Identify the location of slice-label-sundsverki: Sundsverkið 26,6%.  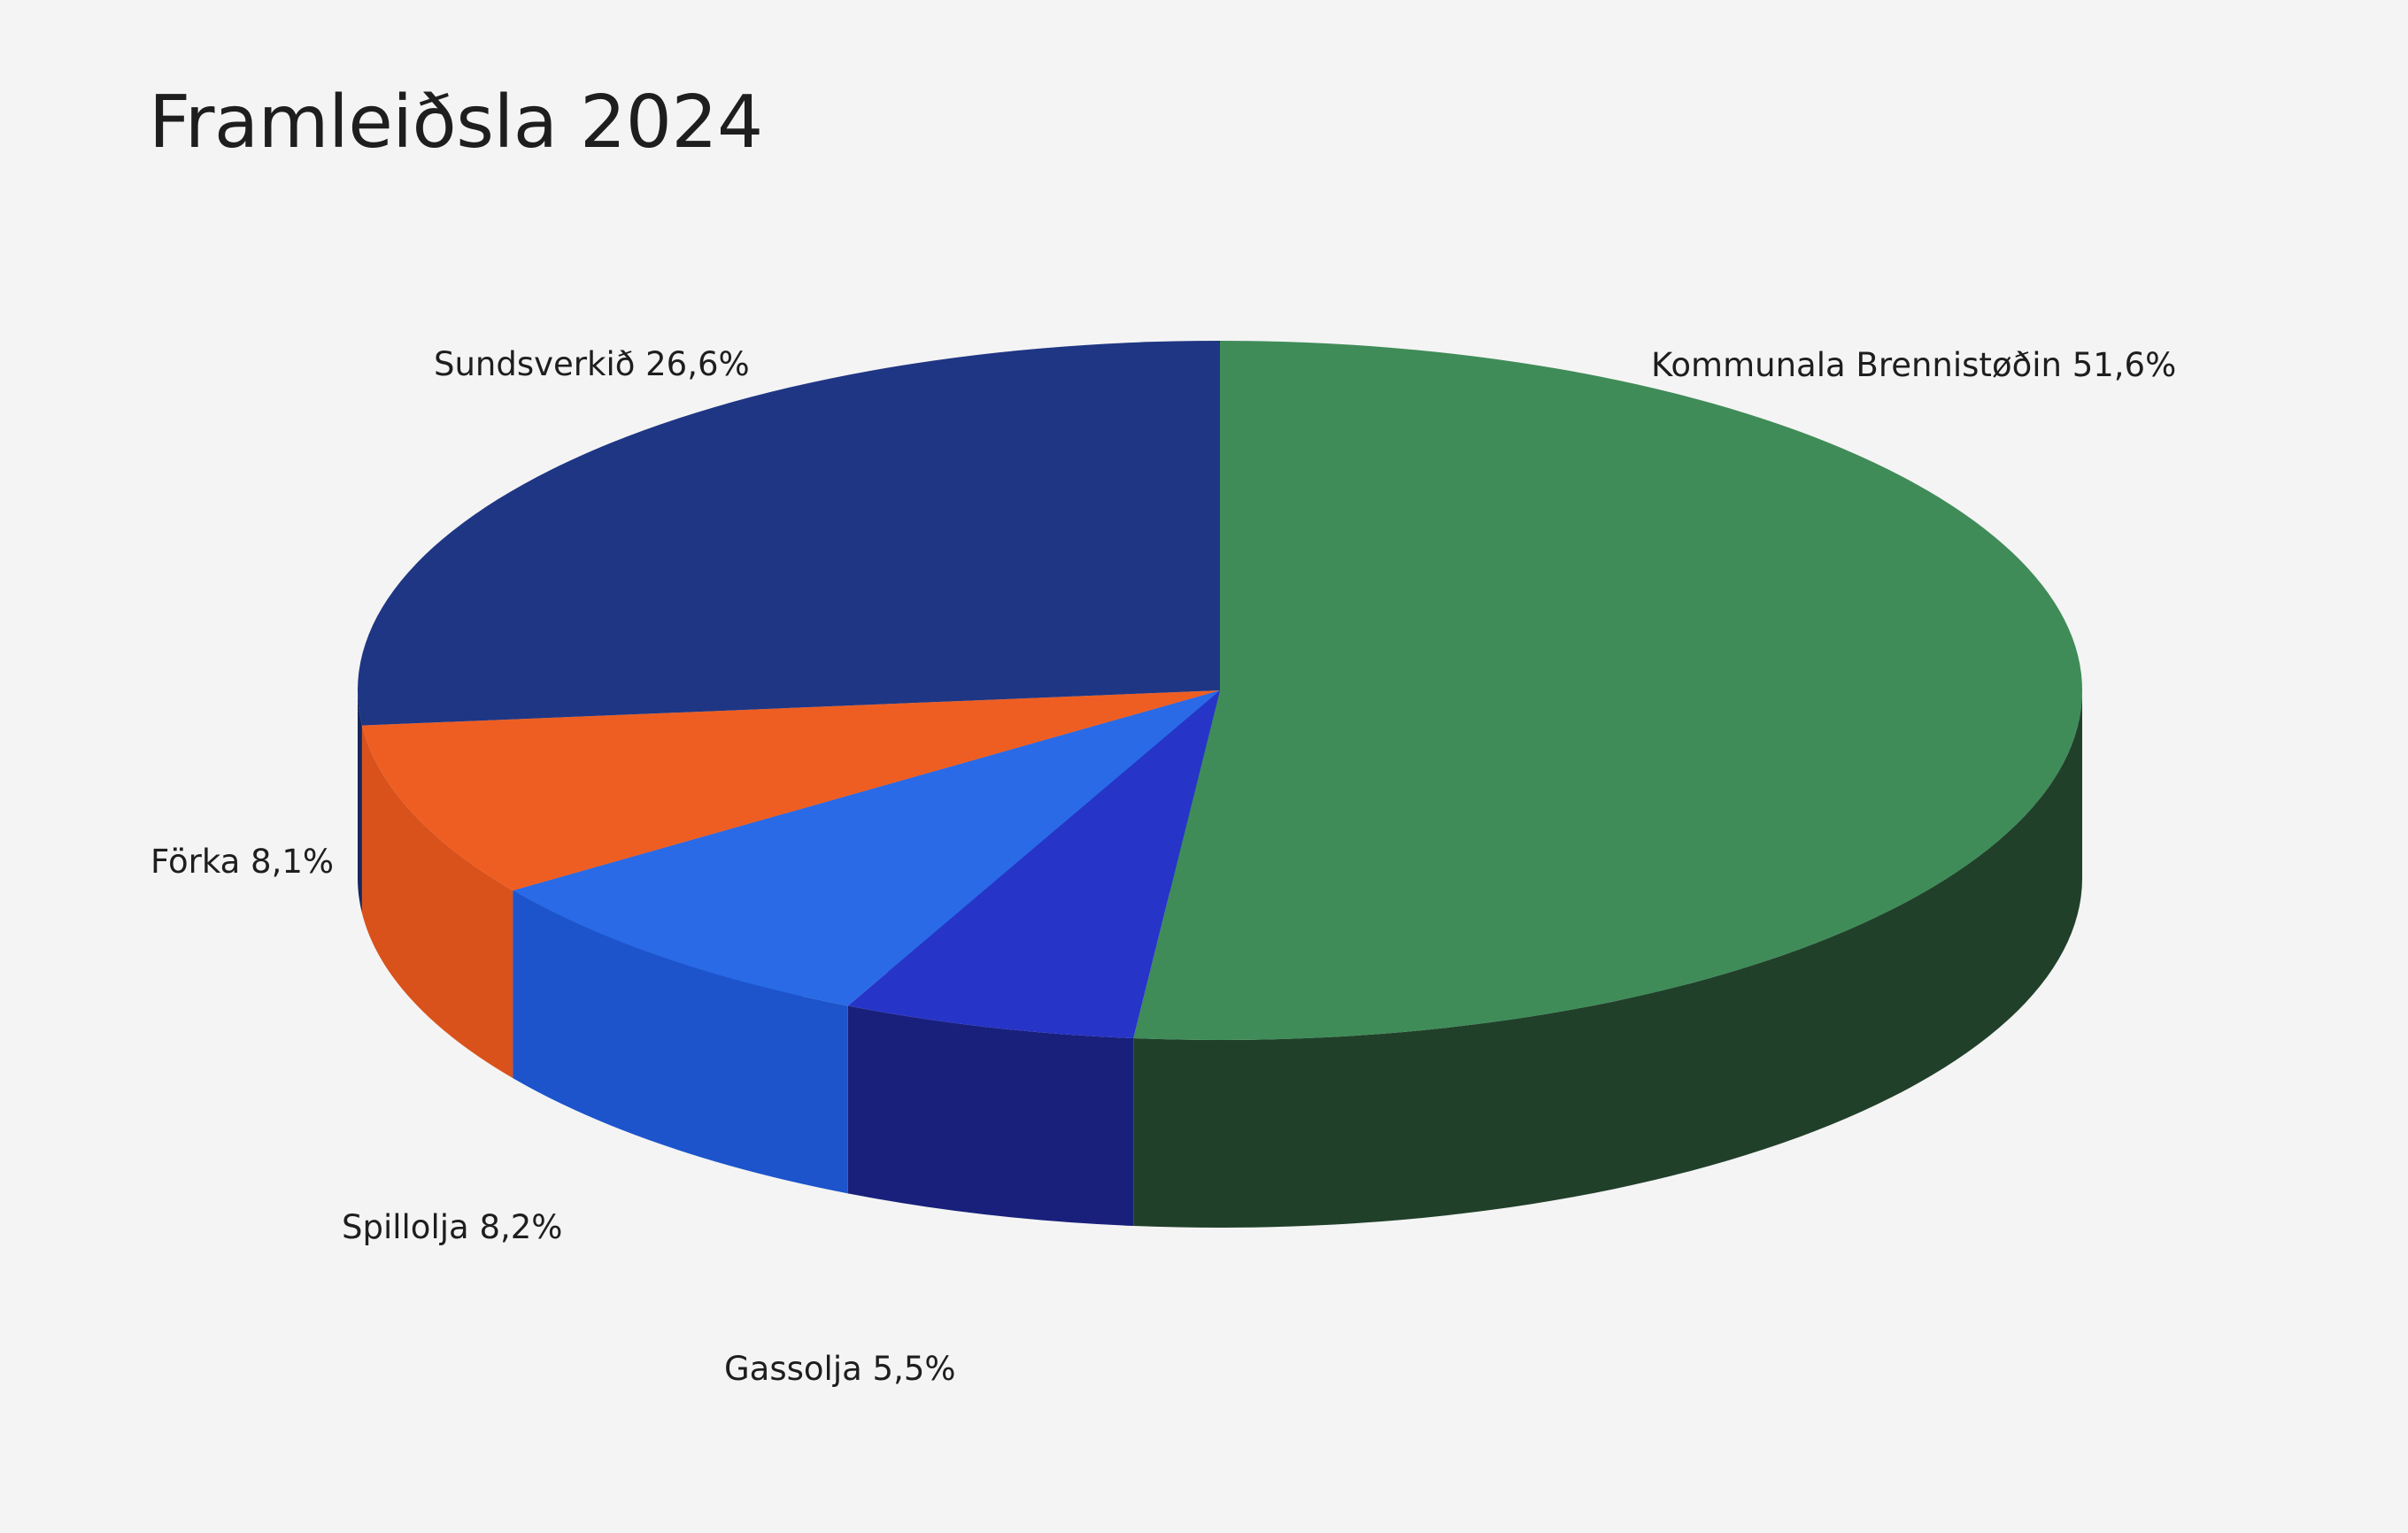
(592, 364).